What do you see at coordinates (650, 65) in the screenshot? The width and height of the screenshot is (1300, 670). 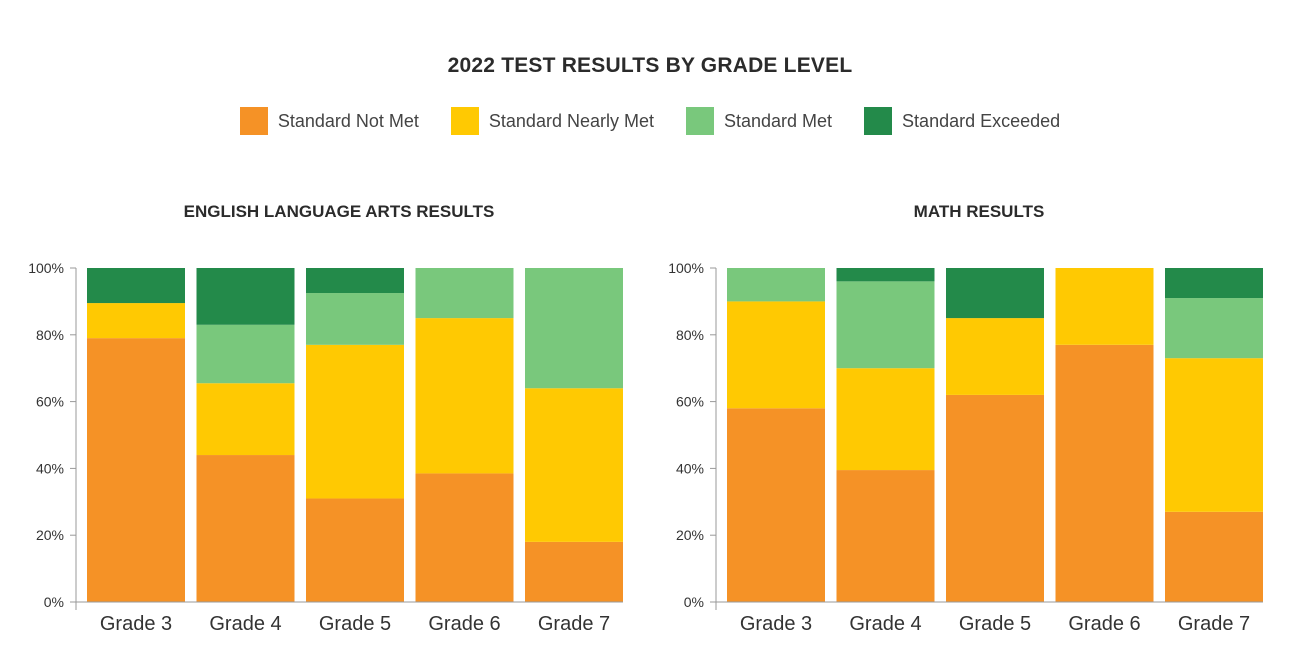 I see `chart-main-title: 2022 TEST RESULTS BY GRADE LEVEL` at bounding box center [650, 65].